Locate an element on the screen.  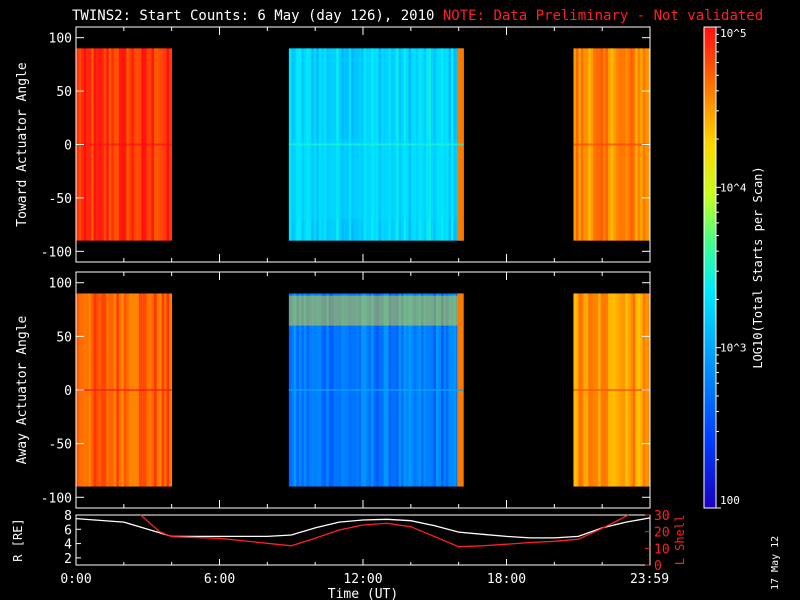
heatmap-0-ylabel: Toward Actuator Angle is located at coordinates (22, 144).